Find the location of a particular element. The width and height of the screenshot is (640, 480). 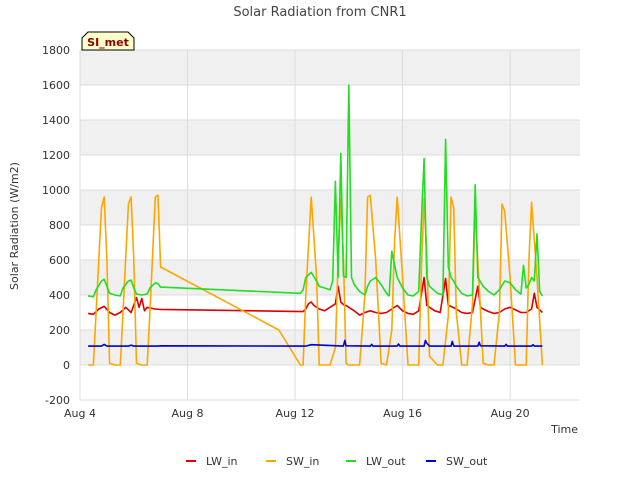

legend-label: SW_out is located at coordinates (467, 461).